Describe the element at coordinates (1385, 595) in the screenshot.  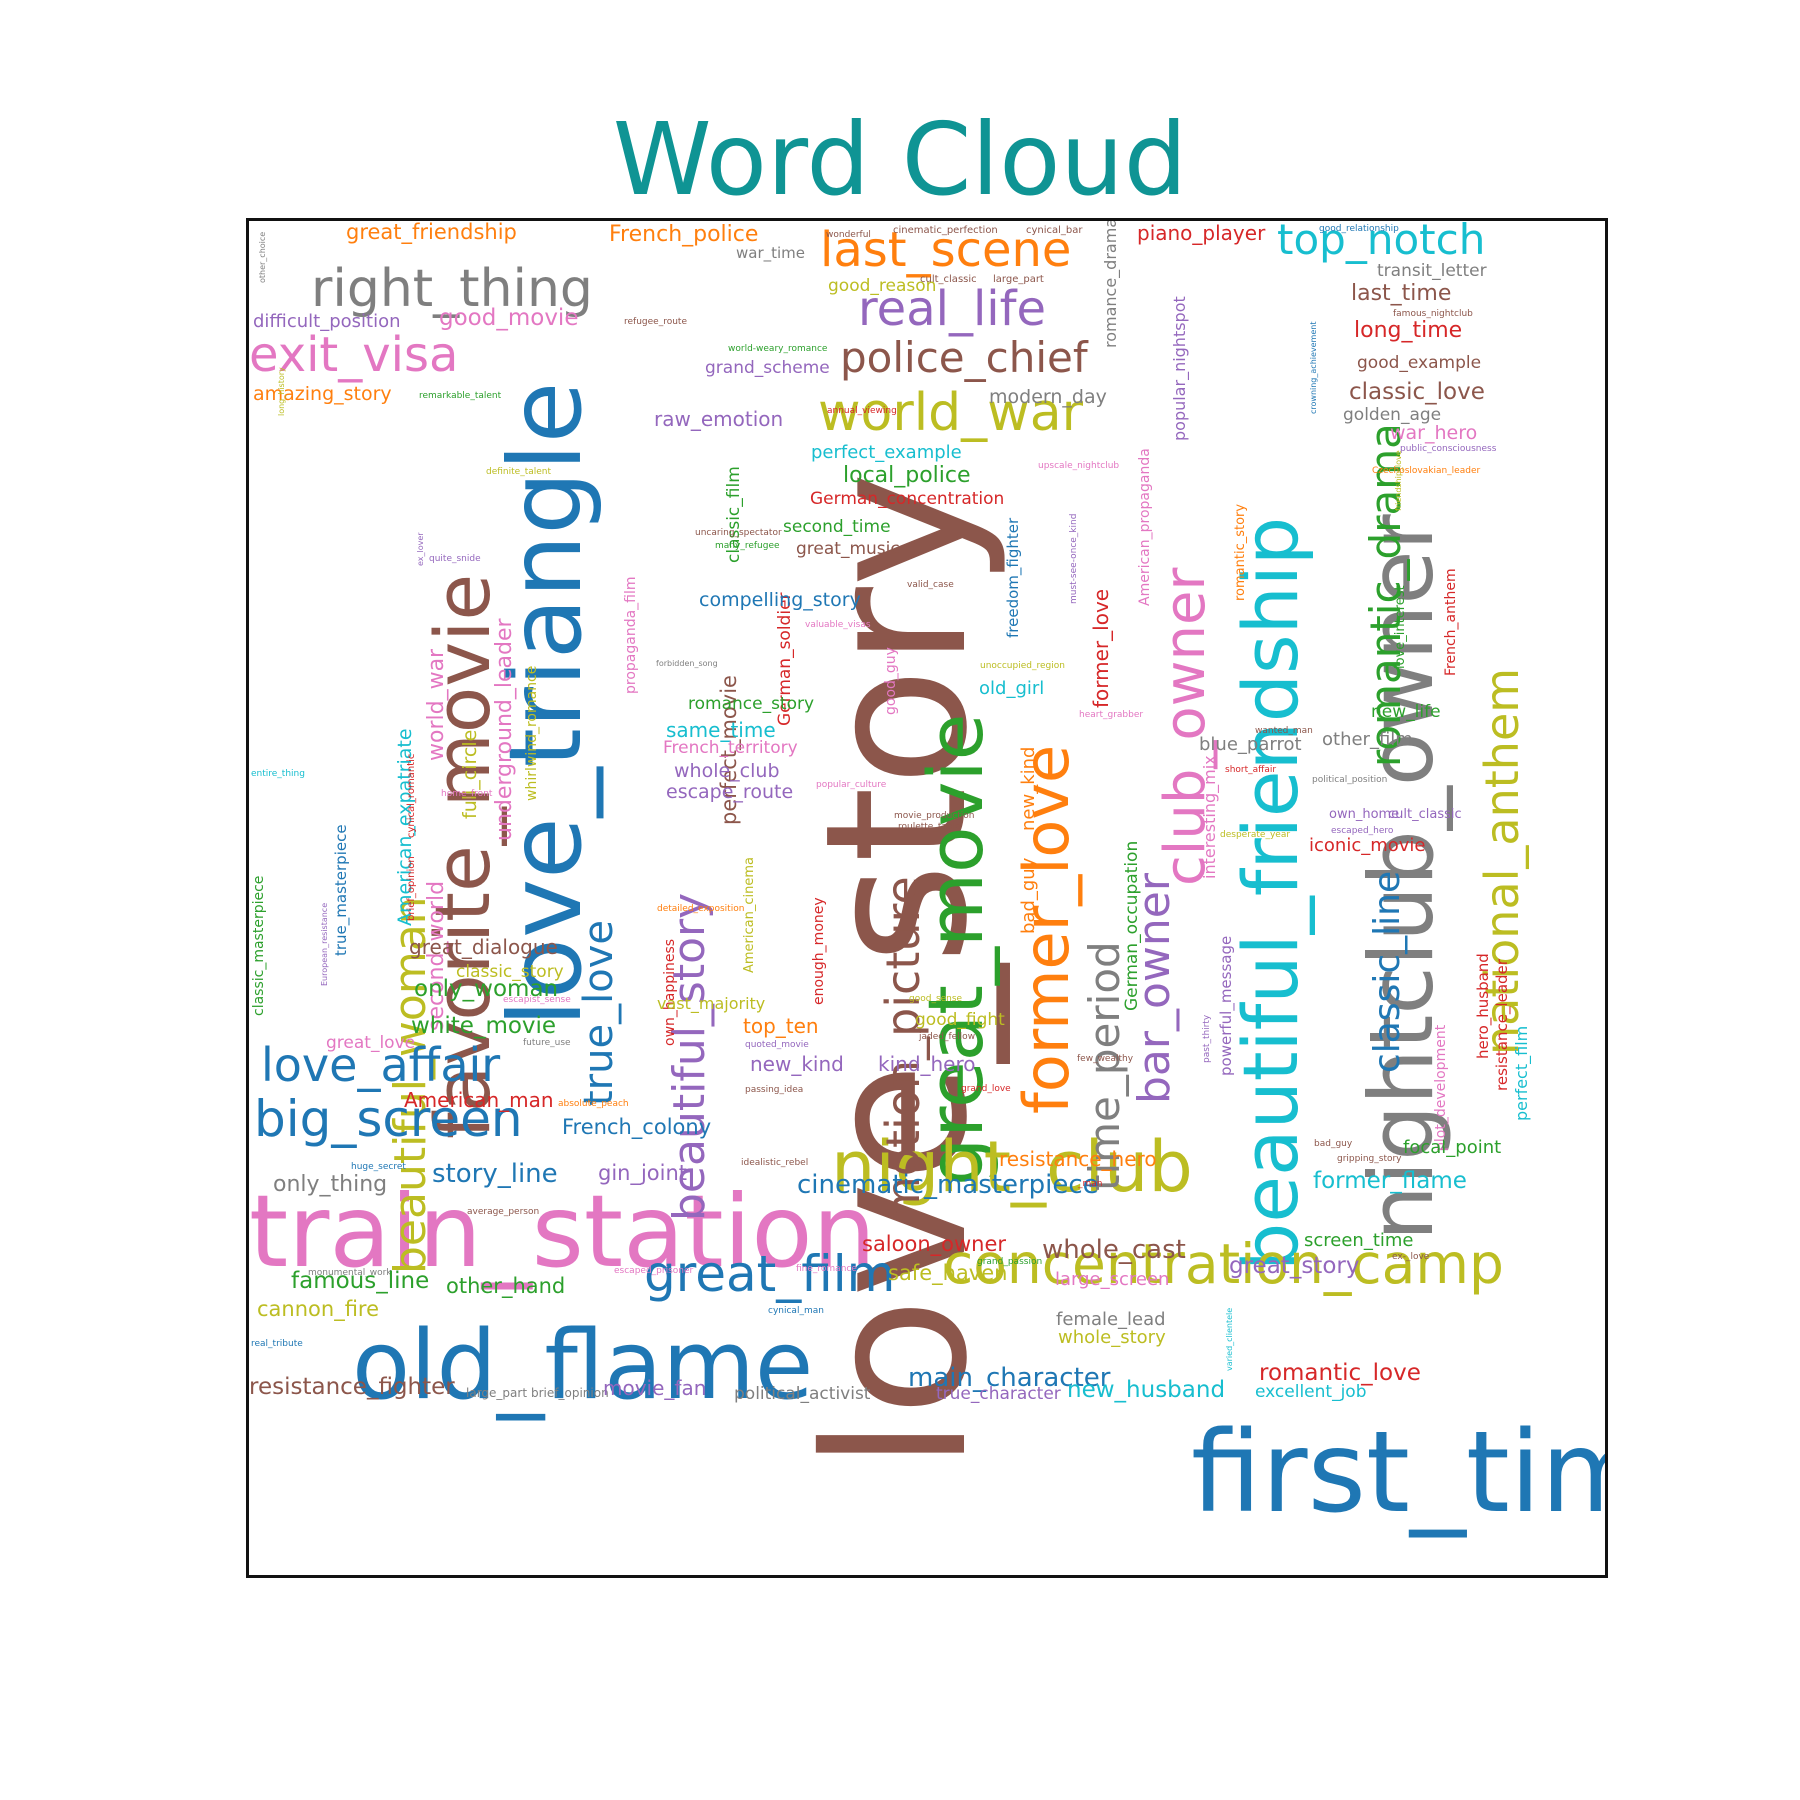
I see `word-28: romantic_drama` at that location.